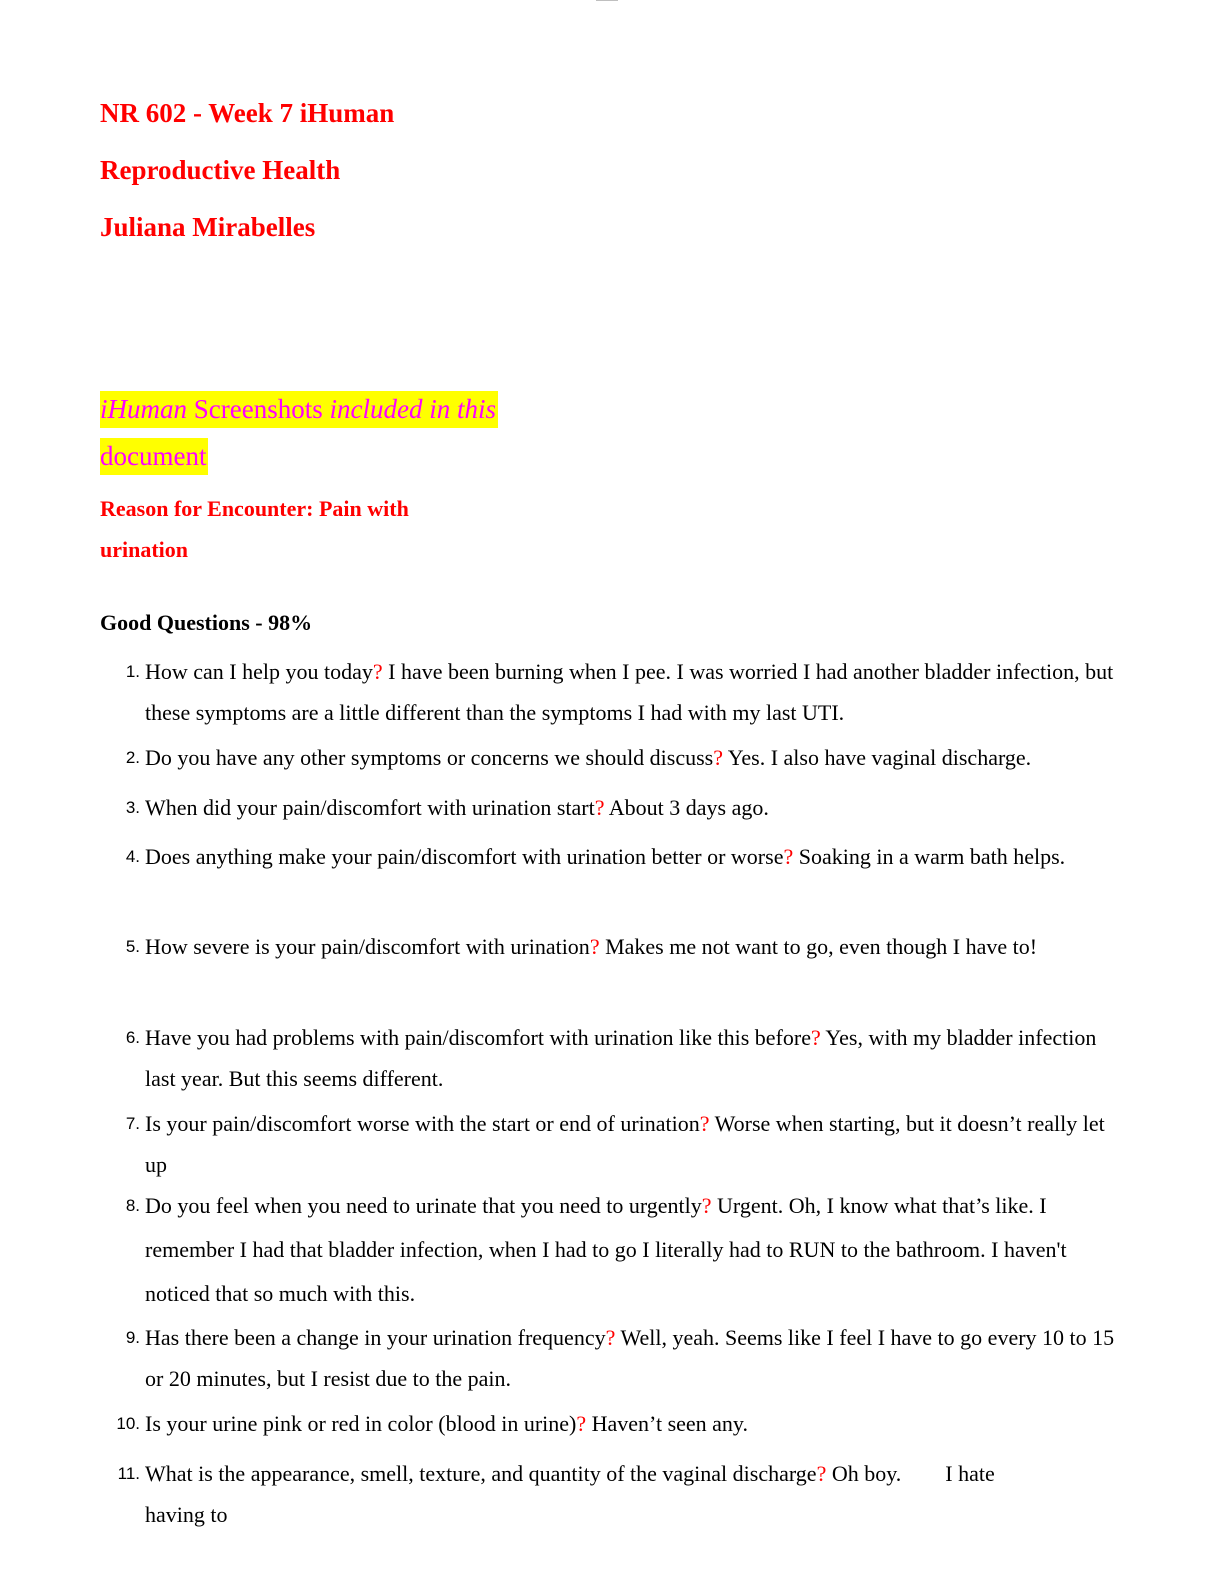 The image size is (1224, 1584). I want to click on question-number: 4., so click(132, 856).